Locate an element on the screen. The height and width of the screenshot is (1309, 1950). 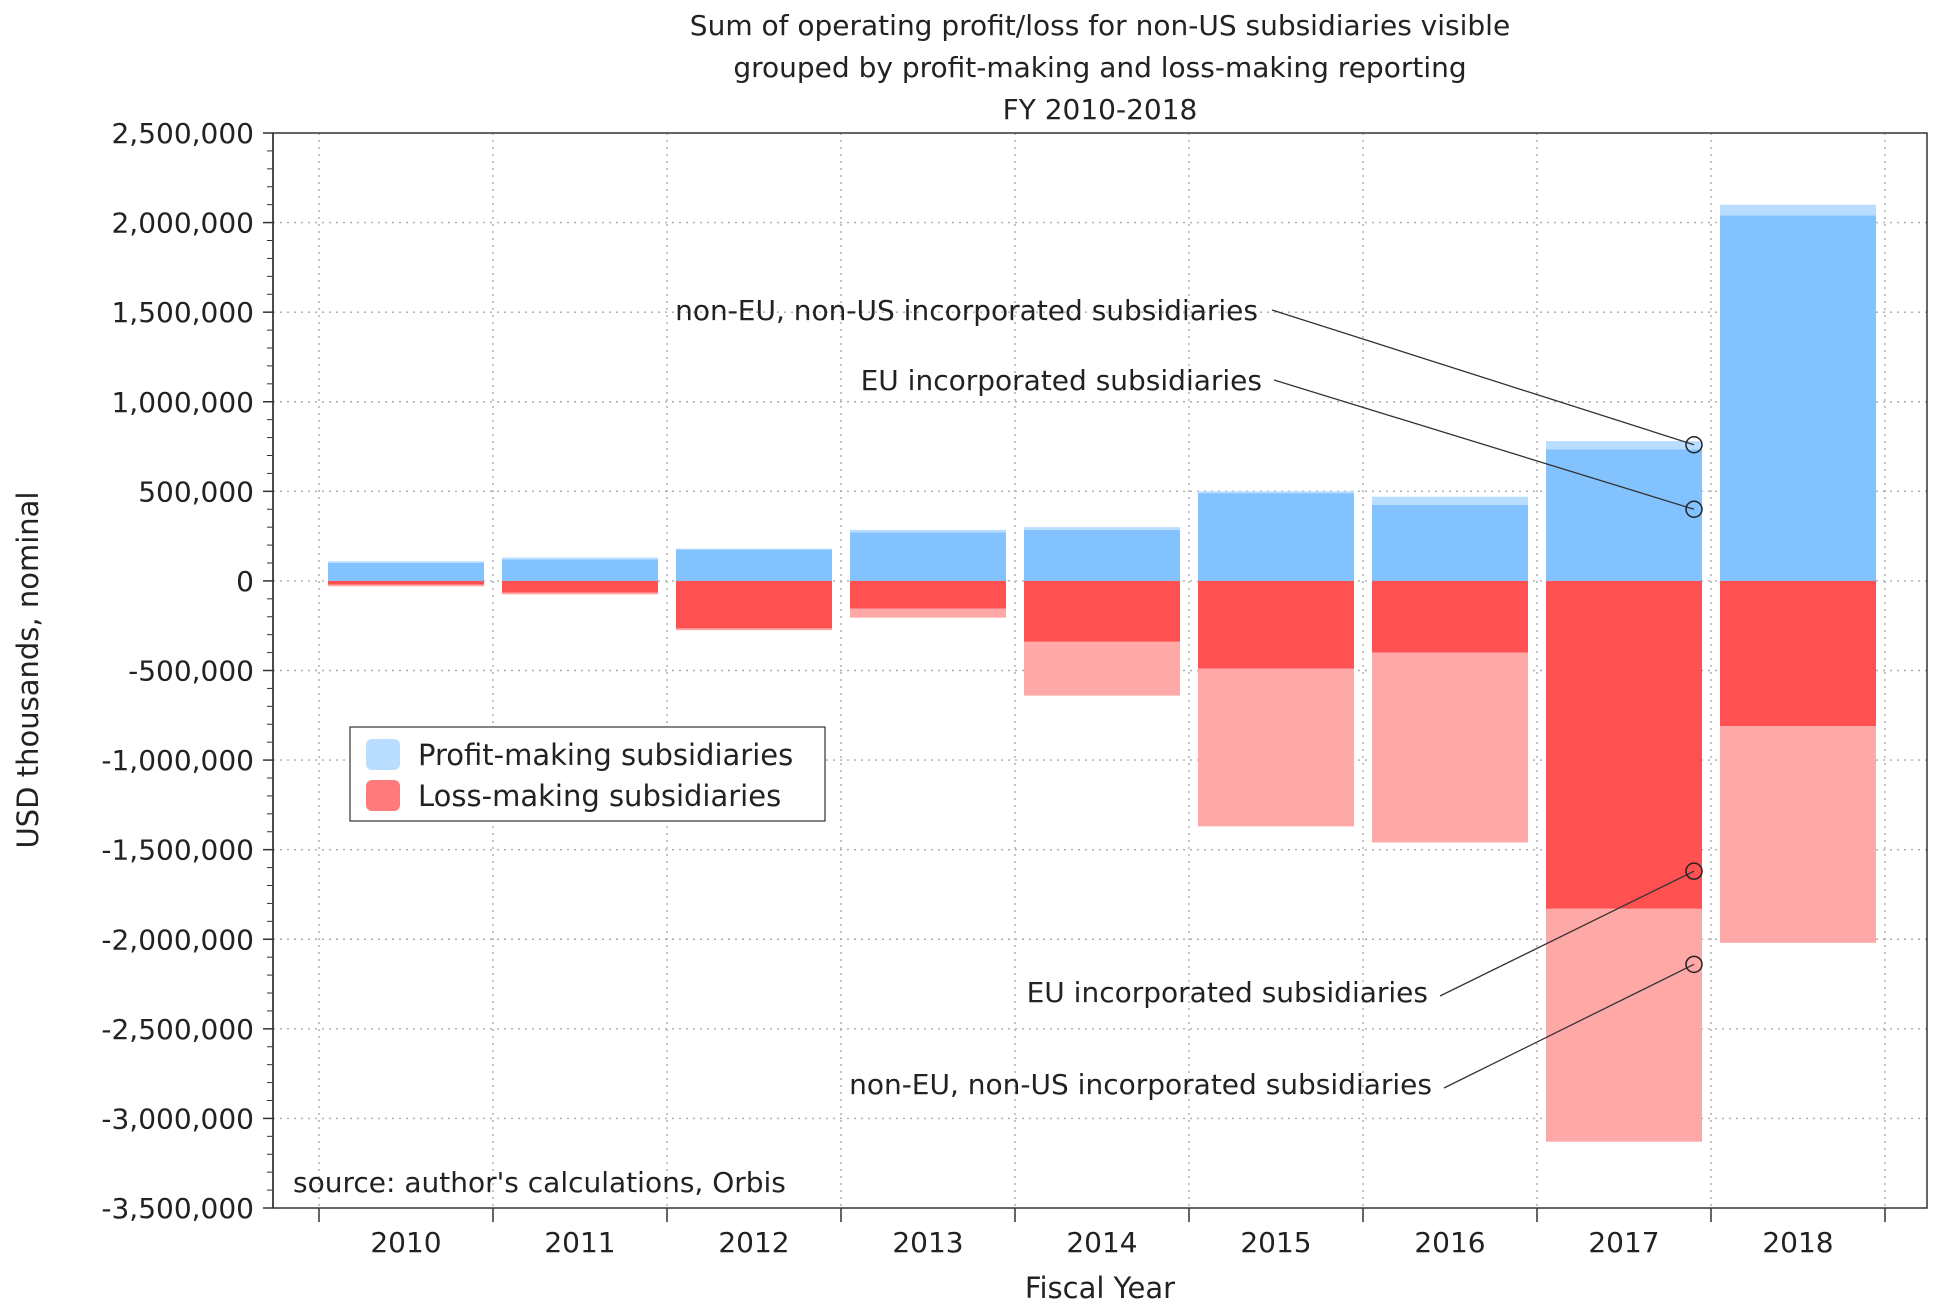
y-tick-label: 2,000,000 is located at coordinates (182, 223).